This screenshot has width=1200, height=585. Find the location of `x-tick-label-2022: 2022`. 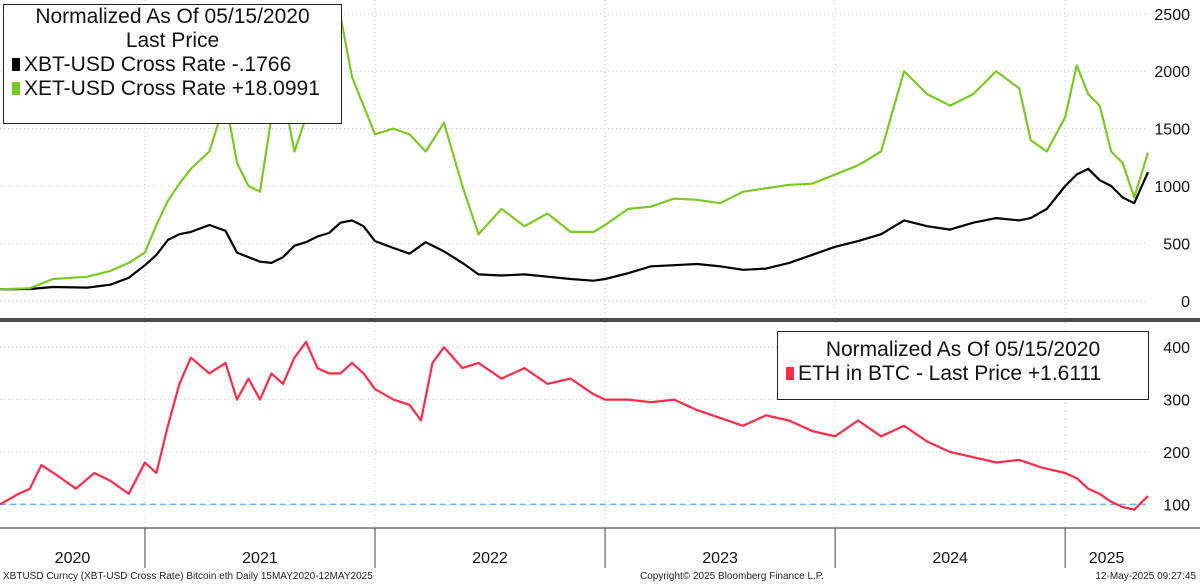

x-tick-label-2022: 2022 is located at coordinates (490, 558).